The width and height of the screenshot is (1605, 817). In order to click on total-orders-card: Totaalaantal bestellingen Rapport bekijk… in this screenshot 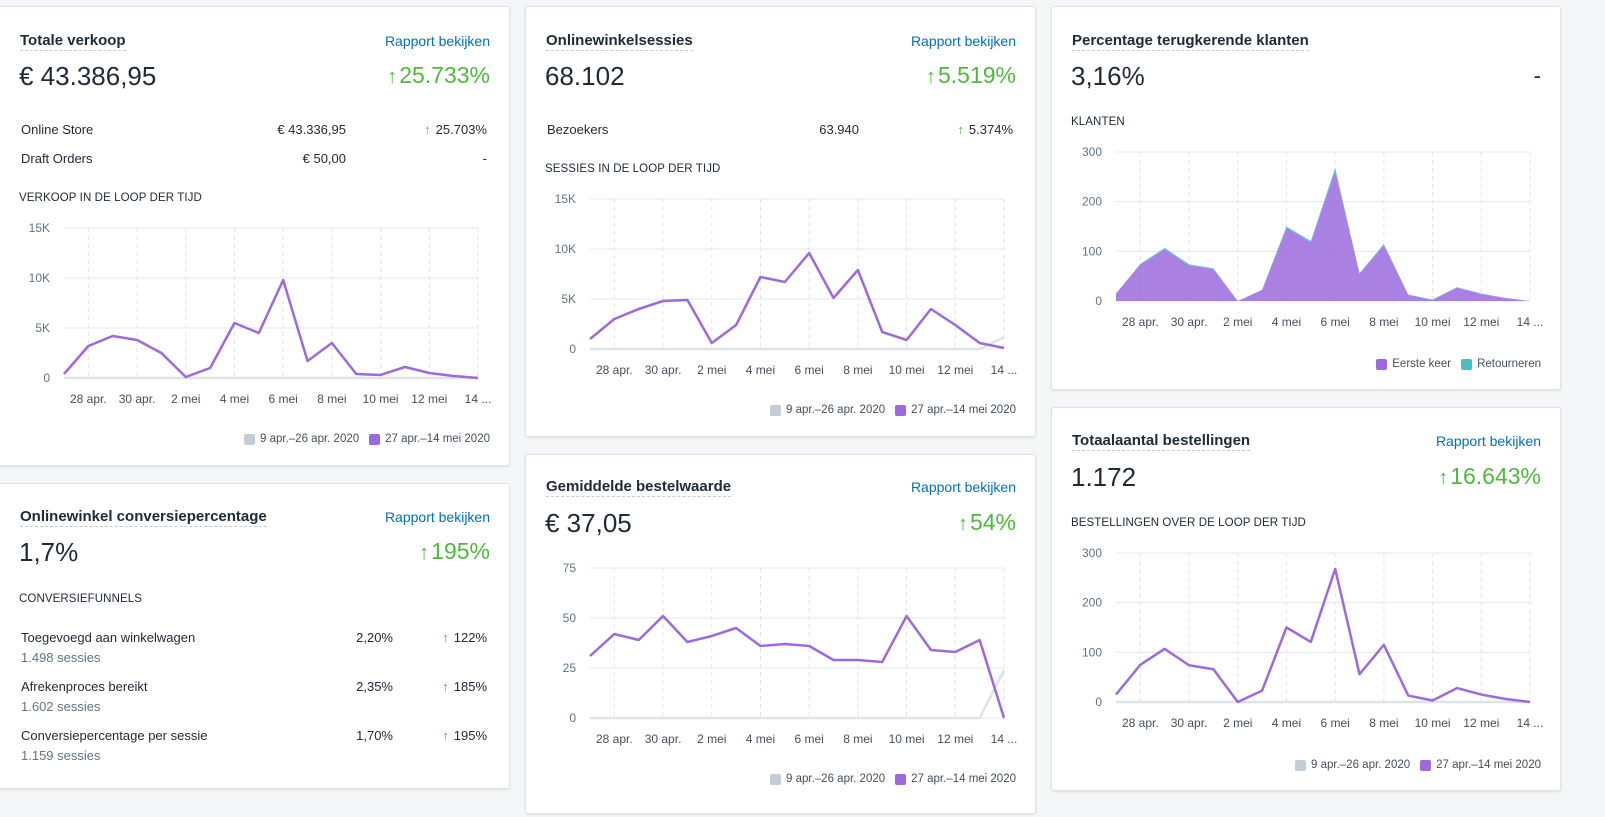, I will do `click(1306, 599)`.